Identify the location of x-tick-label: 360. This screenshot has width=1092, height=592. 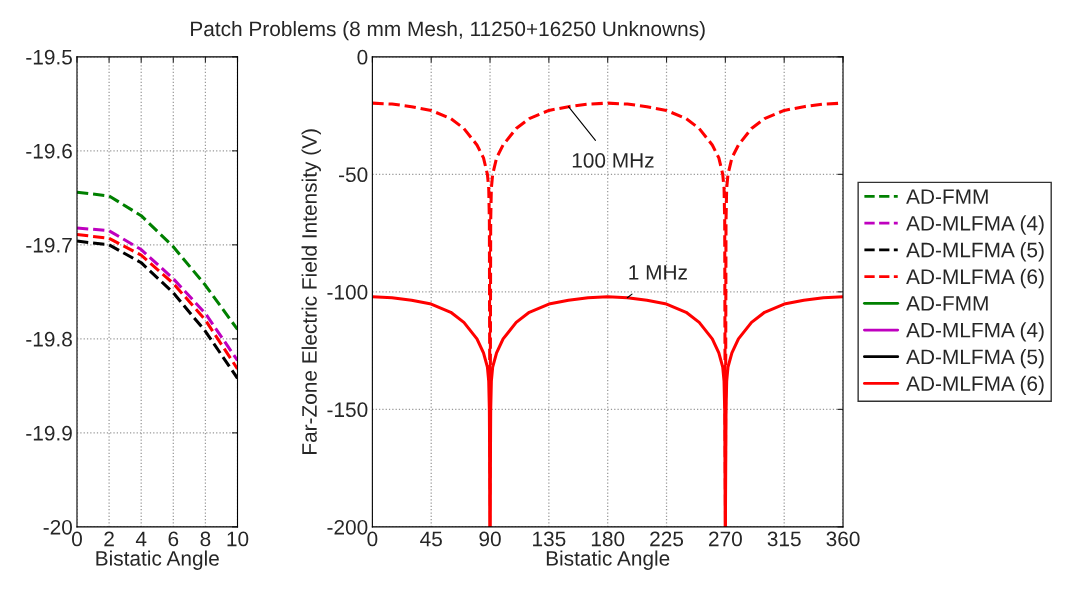
(843, 539).